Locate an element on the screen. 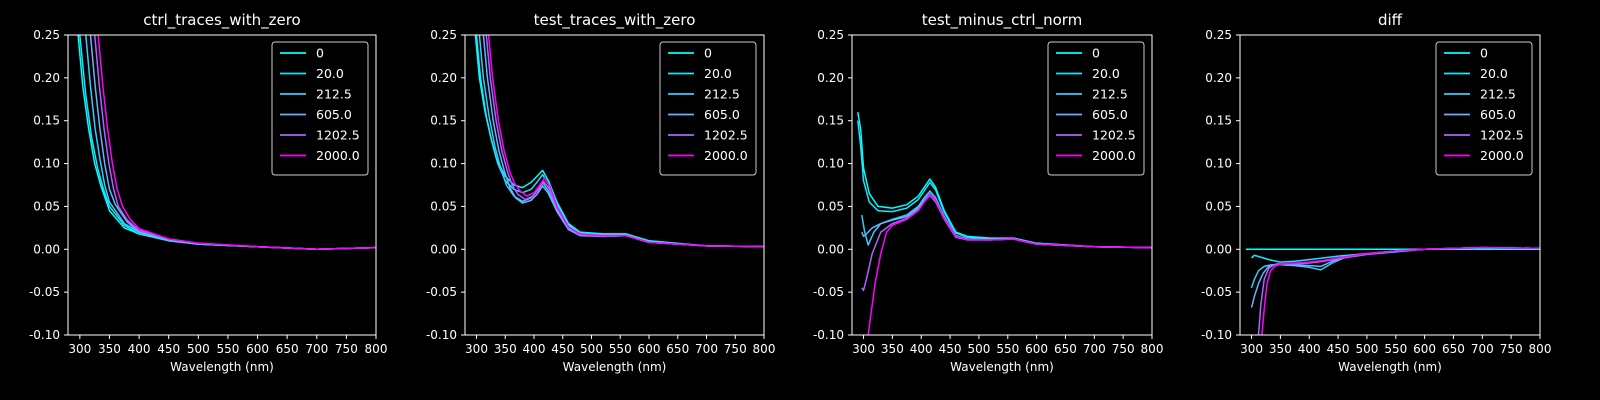 This screenshot has width=1600, height=400. chart-title: test_minus_ctrl_norm is located at coordinates (1002, 20).